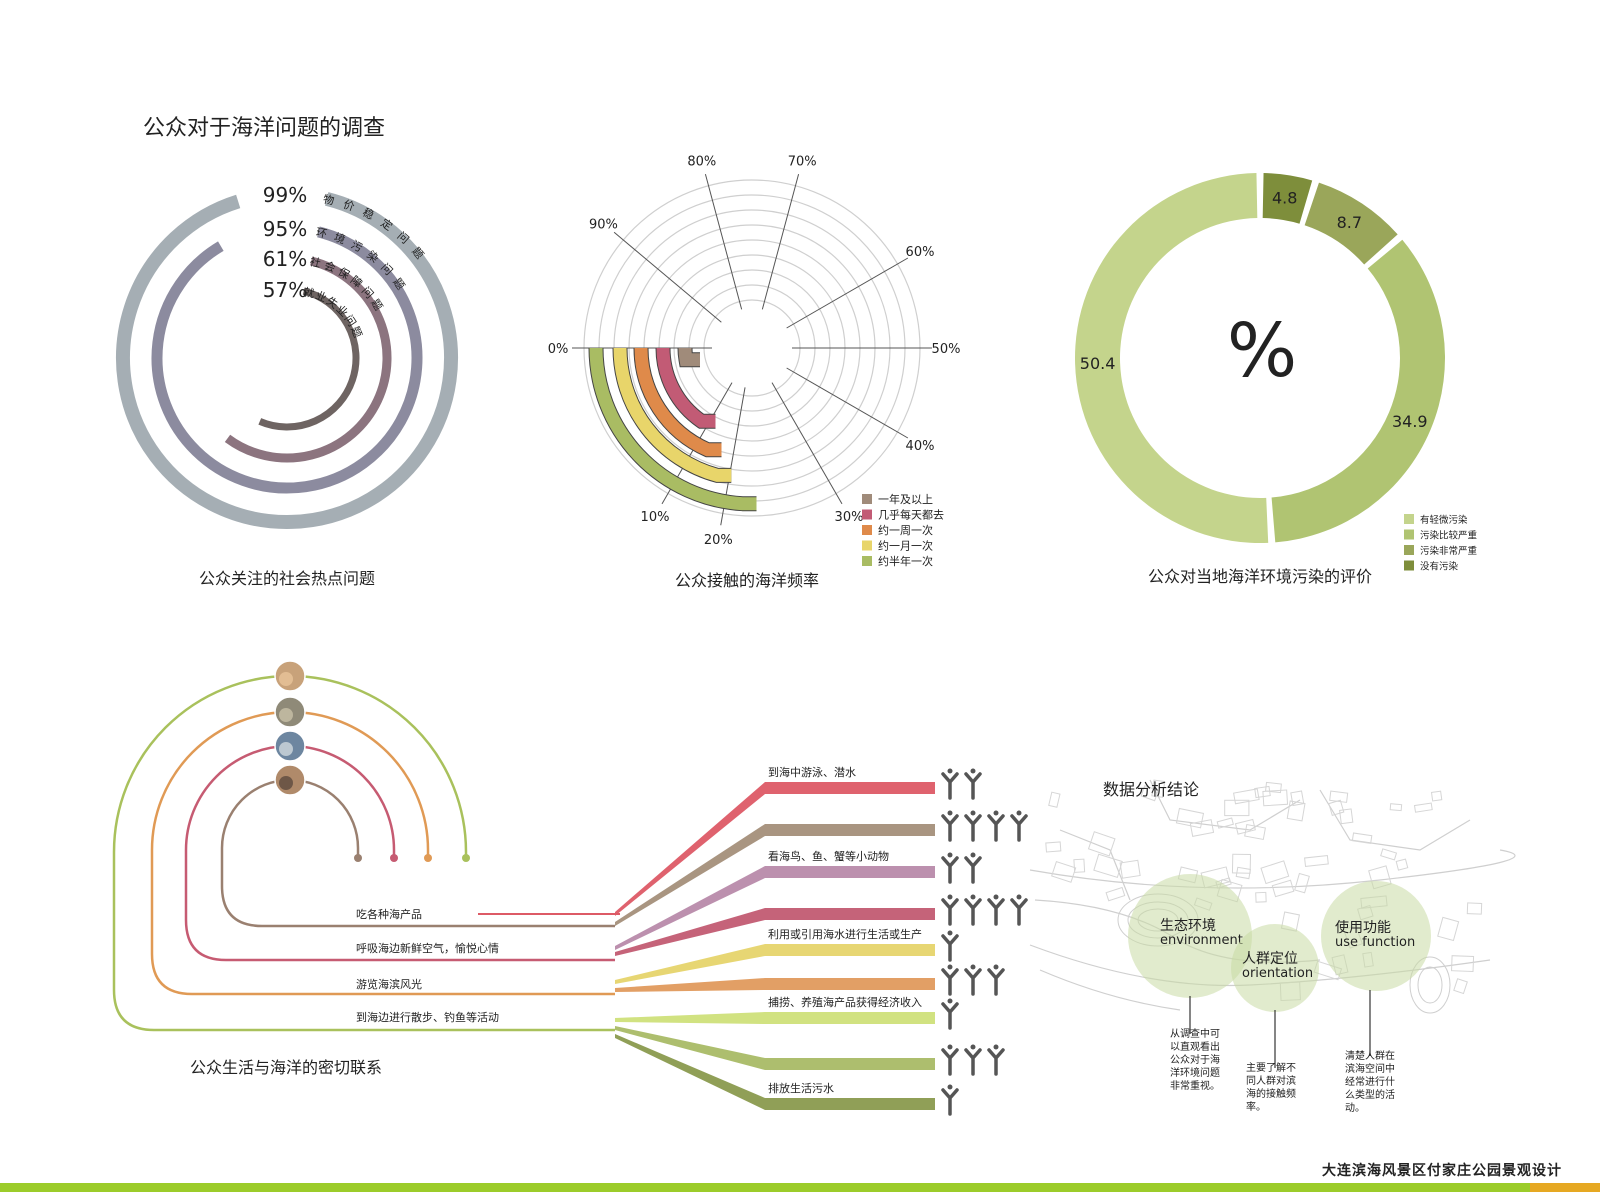  I want to click on analysis-circle-subtitle: environment, so click(1201, 940).